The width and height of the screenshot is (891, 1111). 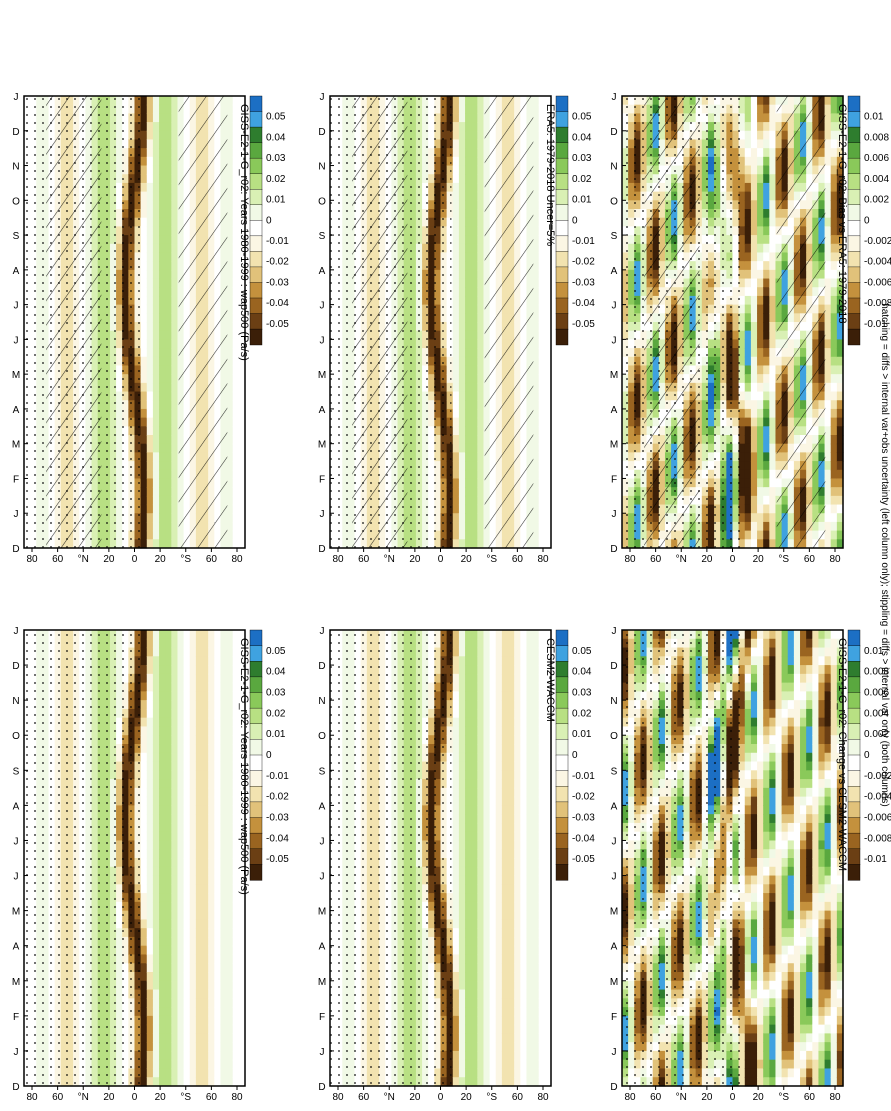 What do you see at coordinates (15, 701) in the screenshot?
I see `month-tick-label: N` at bounding box center [15, 701].